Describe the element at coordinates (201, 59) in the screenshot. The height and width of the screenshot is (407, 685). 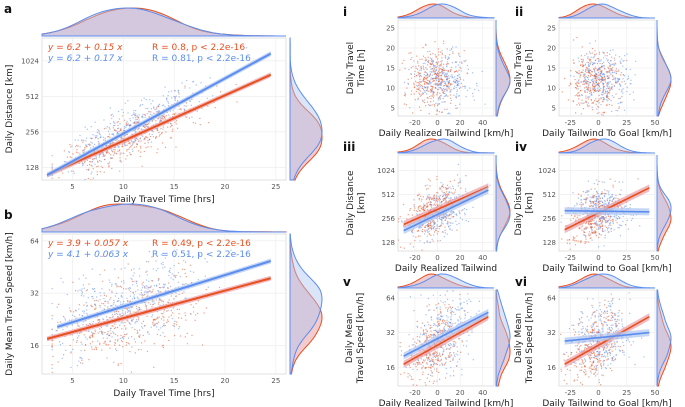
I see `regression-stats-blue: R = 0.81, p < 2.2e-16` at that location.